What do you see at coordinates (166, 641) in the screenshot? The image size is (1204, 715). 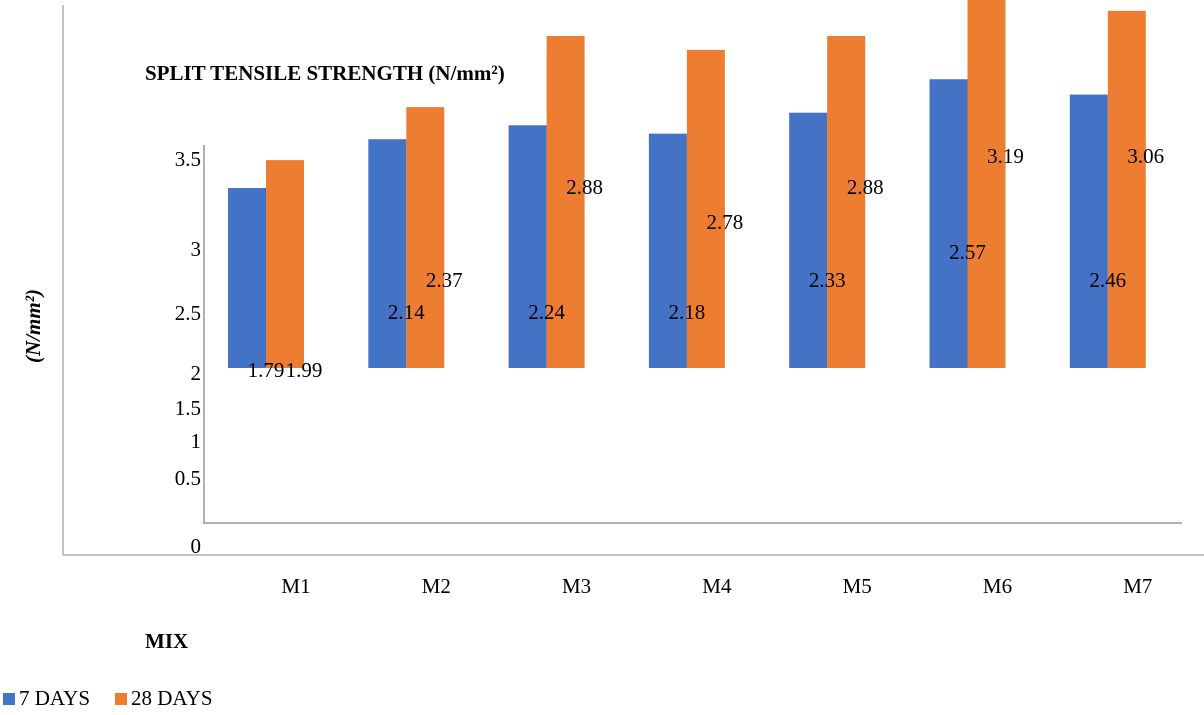 I see `x-axis-label: MIX` at bounding box center [166, 641].